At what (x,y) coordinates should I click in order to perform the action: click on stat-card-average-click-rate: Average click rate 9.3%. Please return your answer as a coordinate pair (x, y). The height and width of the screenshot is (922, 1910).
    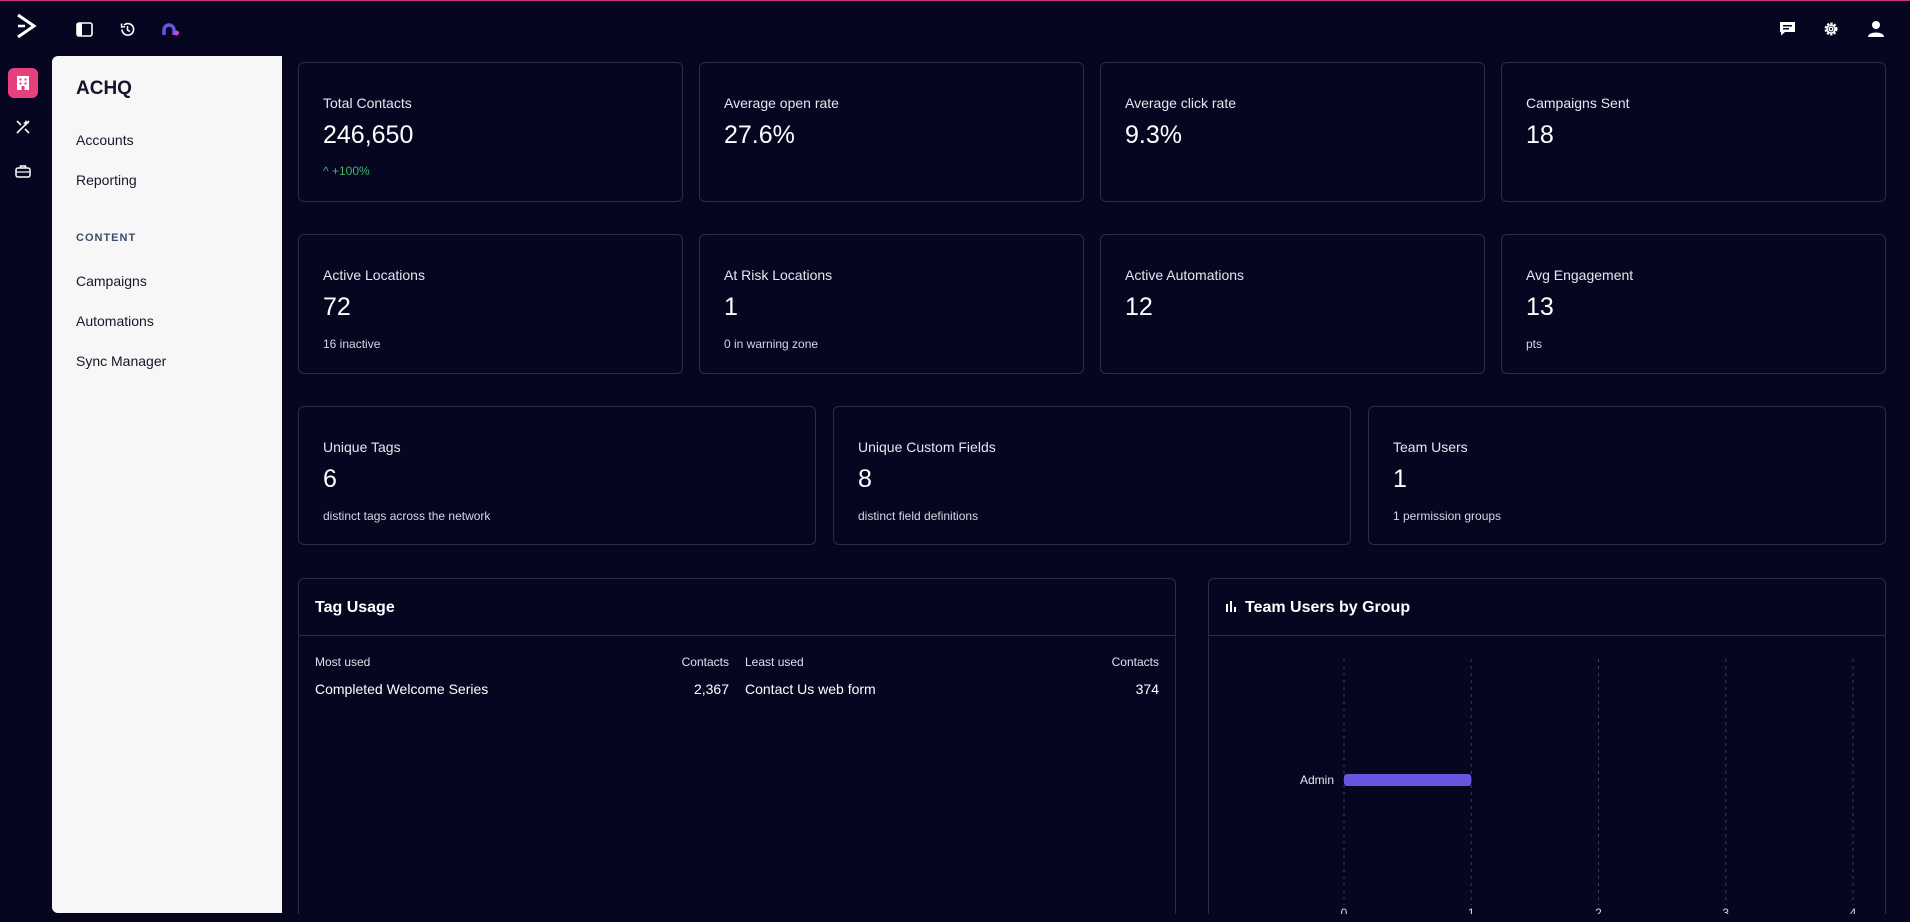
    Looking at the image, I should click on (1292, 132).